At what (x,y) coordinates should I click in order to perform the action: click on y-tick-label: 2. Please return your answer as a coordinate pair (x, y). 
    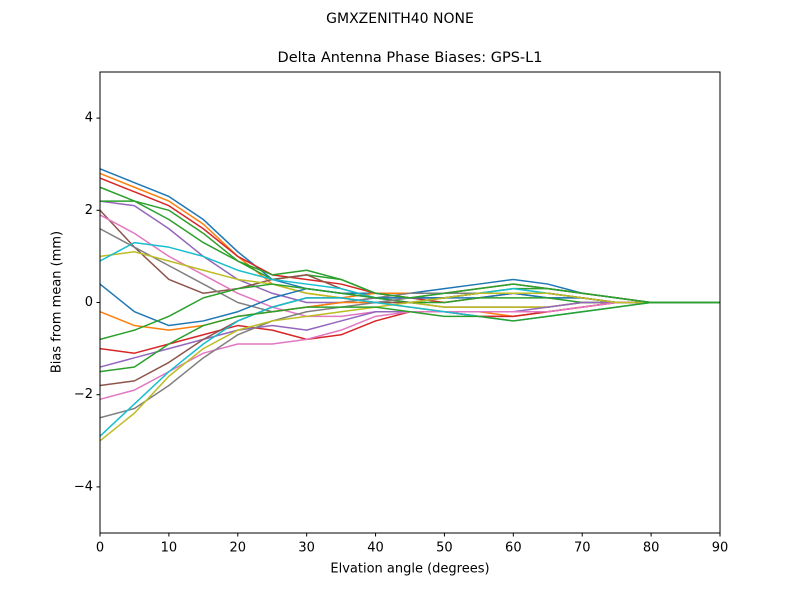
    Looking at the image, I should click on (89, 210).